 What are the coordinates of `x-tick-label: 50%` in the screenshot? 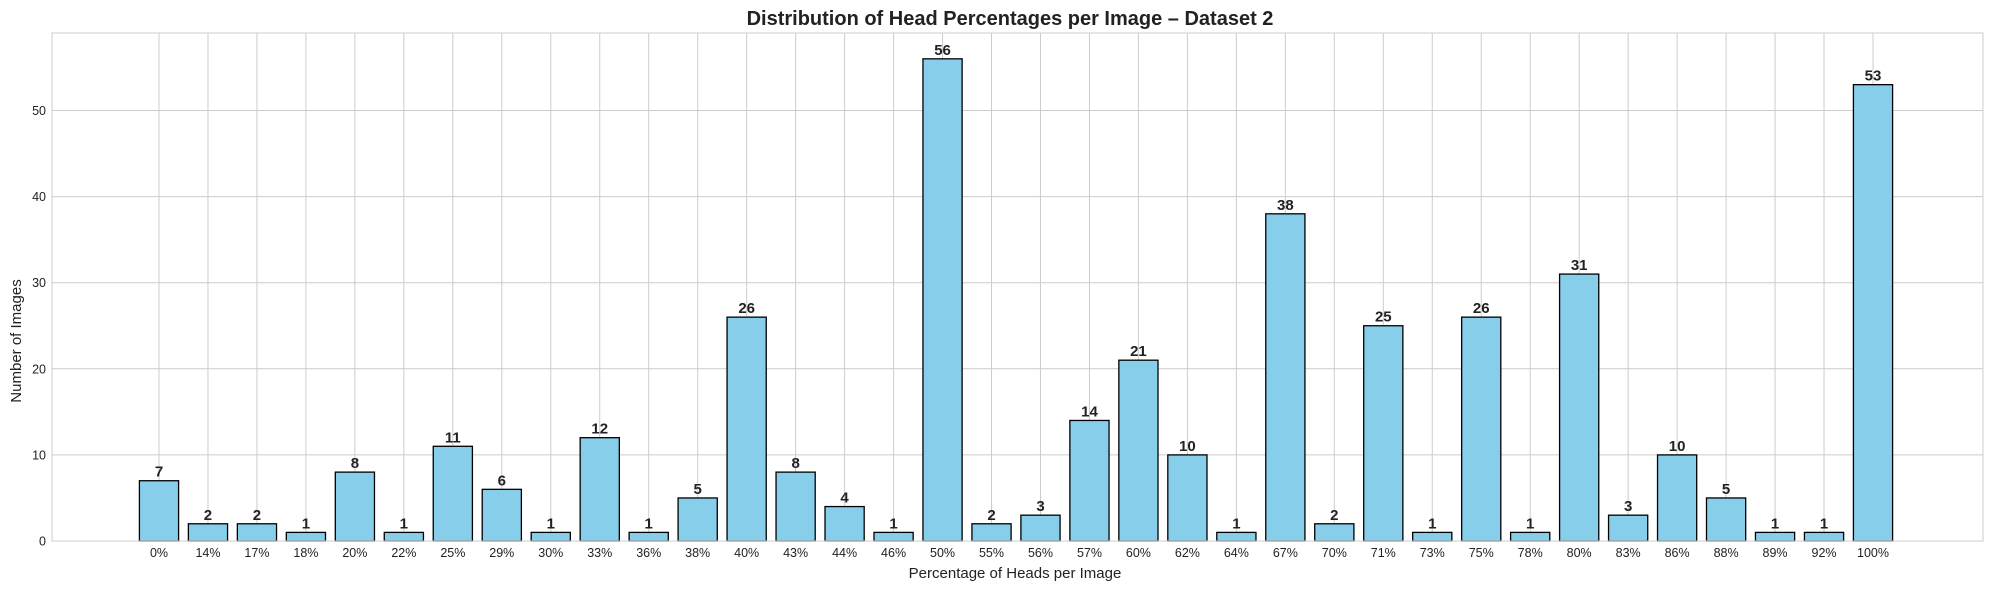 It's located at (942, 553).